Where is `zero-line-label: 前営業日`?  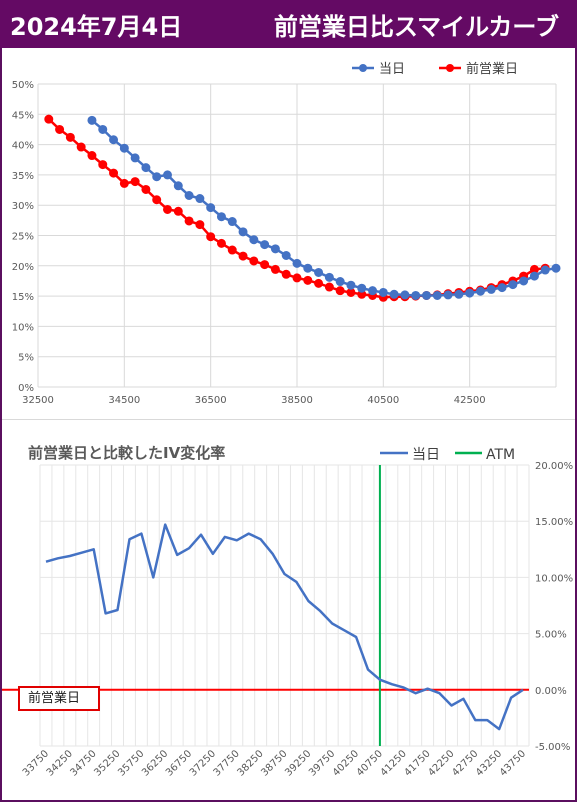 zero-line-label: 前営業日 is located at coordinates (59, 698).